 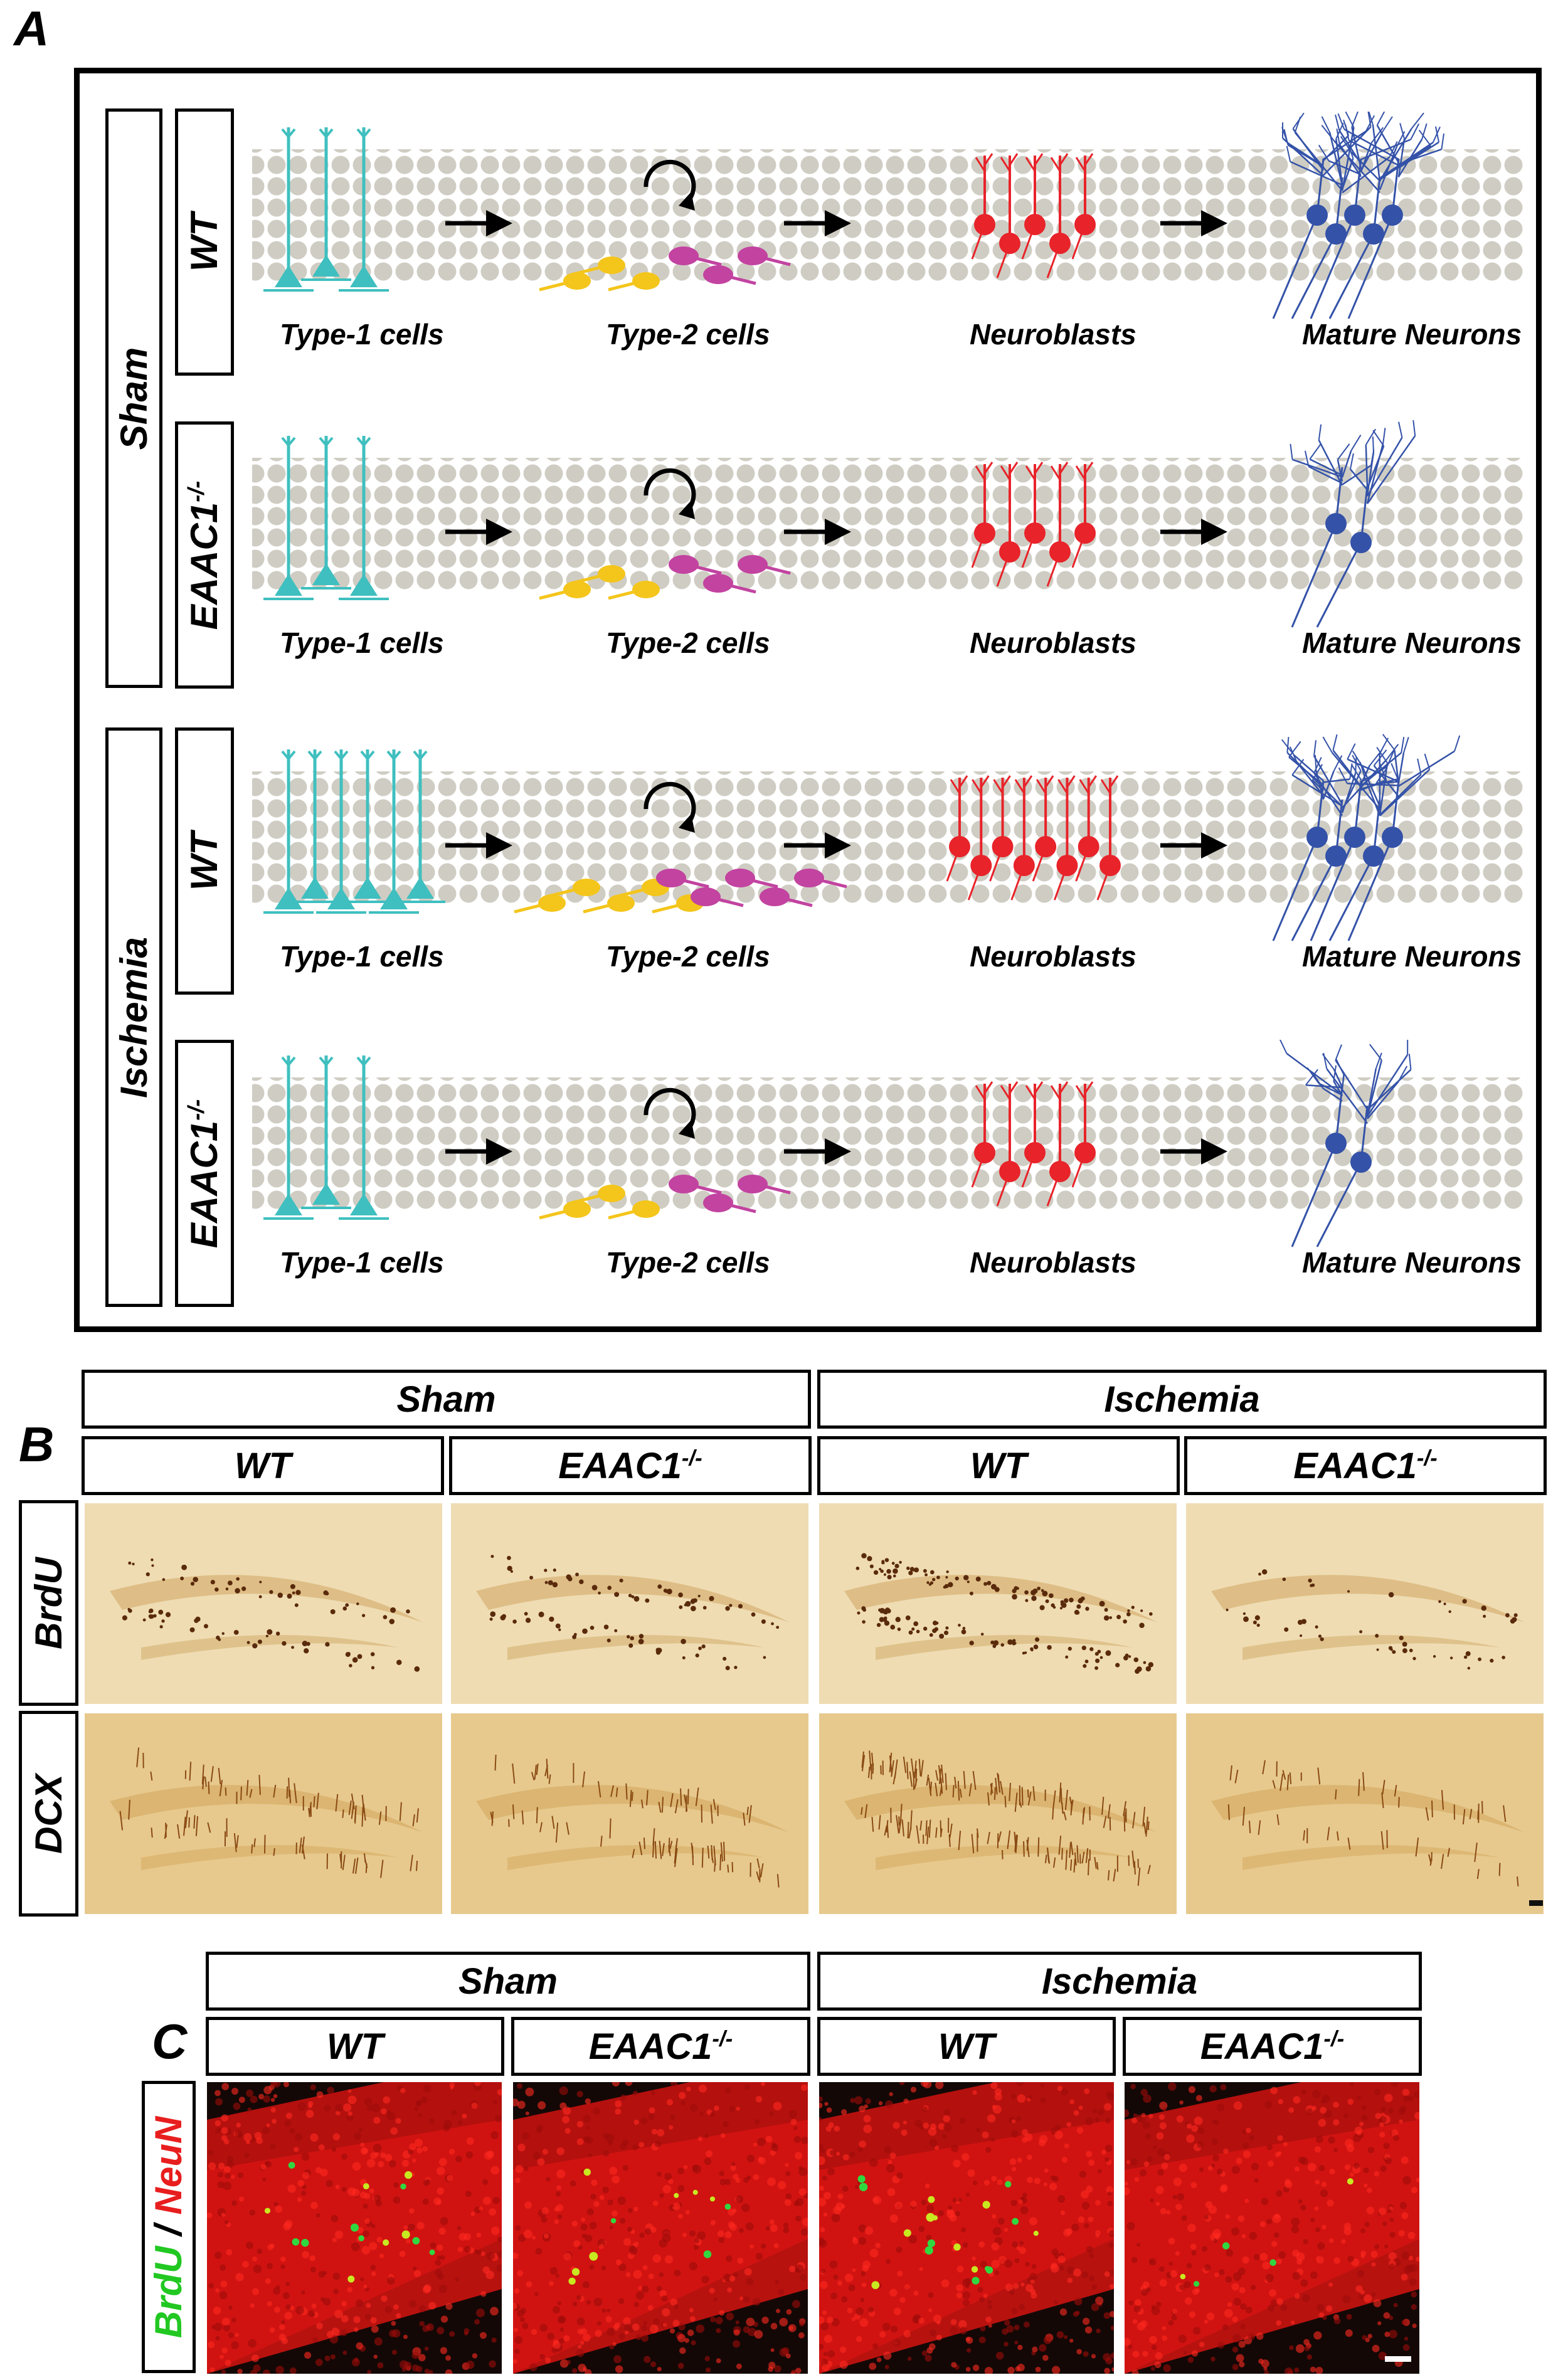 I want to click on dcx-micrograph-ischemia-eaac1, so click(x=1365, y=1813).